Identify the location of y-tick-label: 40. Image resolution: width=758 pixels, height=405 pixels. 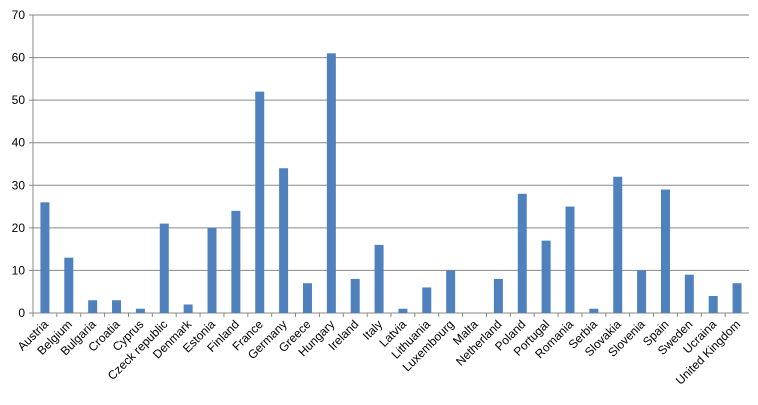
(19, 143).